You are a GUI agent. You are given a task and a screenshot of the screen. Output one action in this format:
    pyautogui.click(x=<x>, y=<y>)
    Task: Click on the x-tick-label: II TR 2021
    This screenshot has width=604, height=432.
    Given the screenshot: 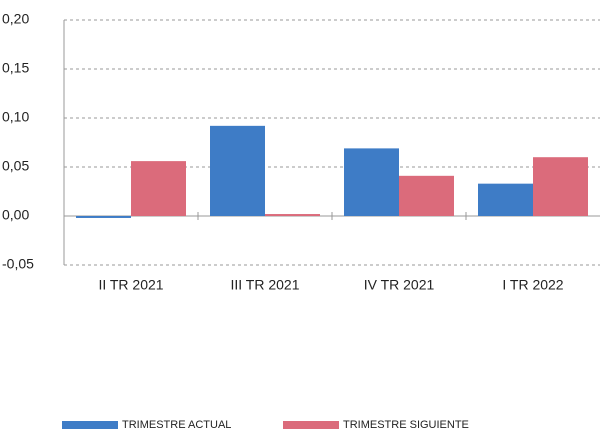 What is the action you would take?
    pyautogui.click(x=130, y=285)
    